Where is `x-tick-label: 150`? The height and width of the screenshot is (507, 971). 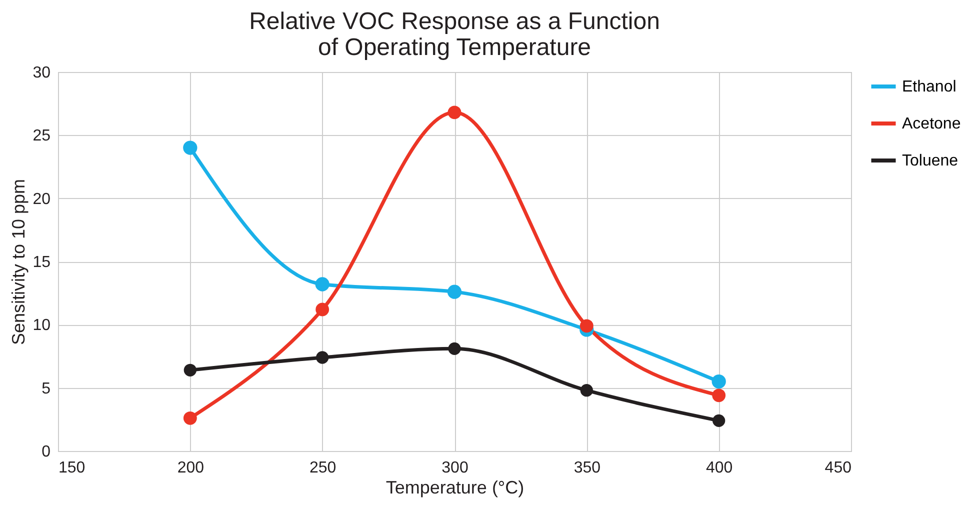
x-tick-label: 150 is located at coordinates (72, 468).